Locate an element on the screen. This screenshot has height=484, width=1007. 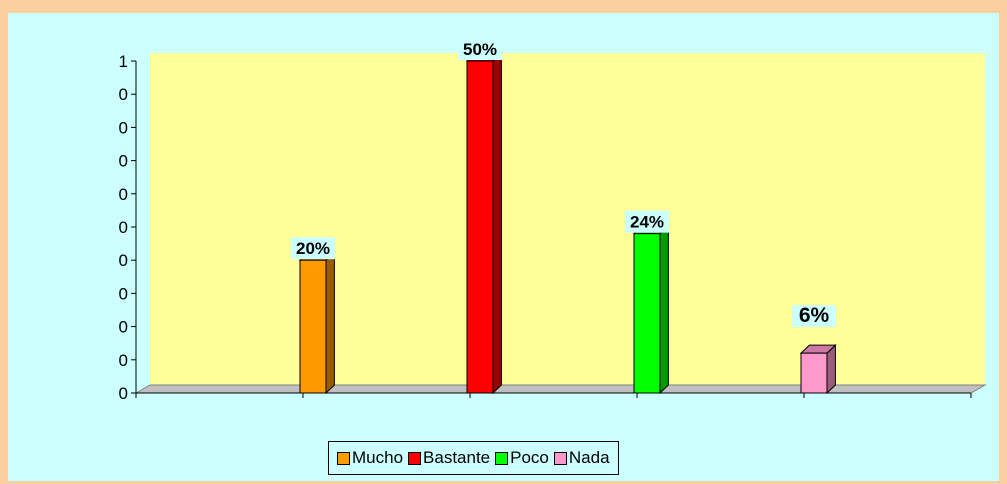
data-label-nada: 6% is located at coordinates (814, 315).